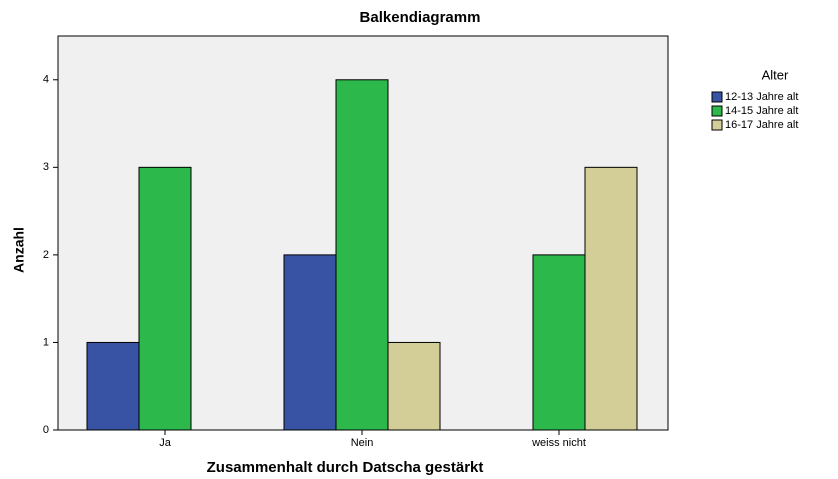 The image size is (838, 479). Describe the element at coordinates (46, 430) in the screenshot. I see `y-tick-label: 0` at that location.